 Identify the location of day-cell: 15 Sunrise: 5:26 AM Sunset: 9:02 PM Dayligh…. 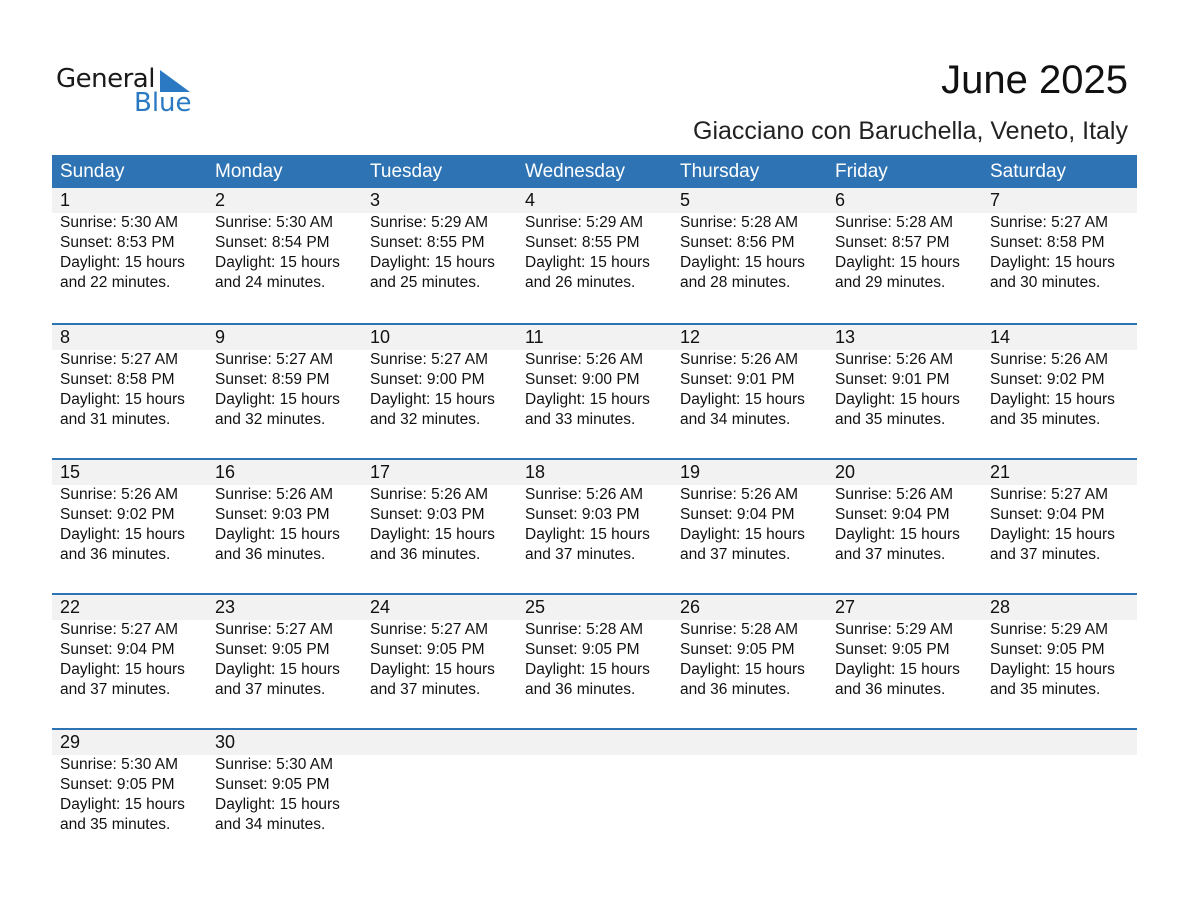
(129, 512).